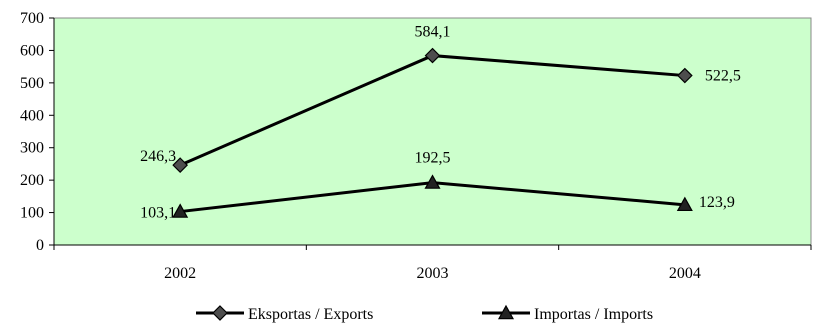 The height and width of the screenshot is (325, 821). I want to click on y-tick-label: 100, so click(32, 213).